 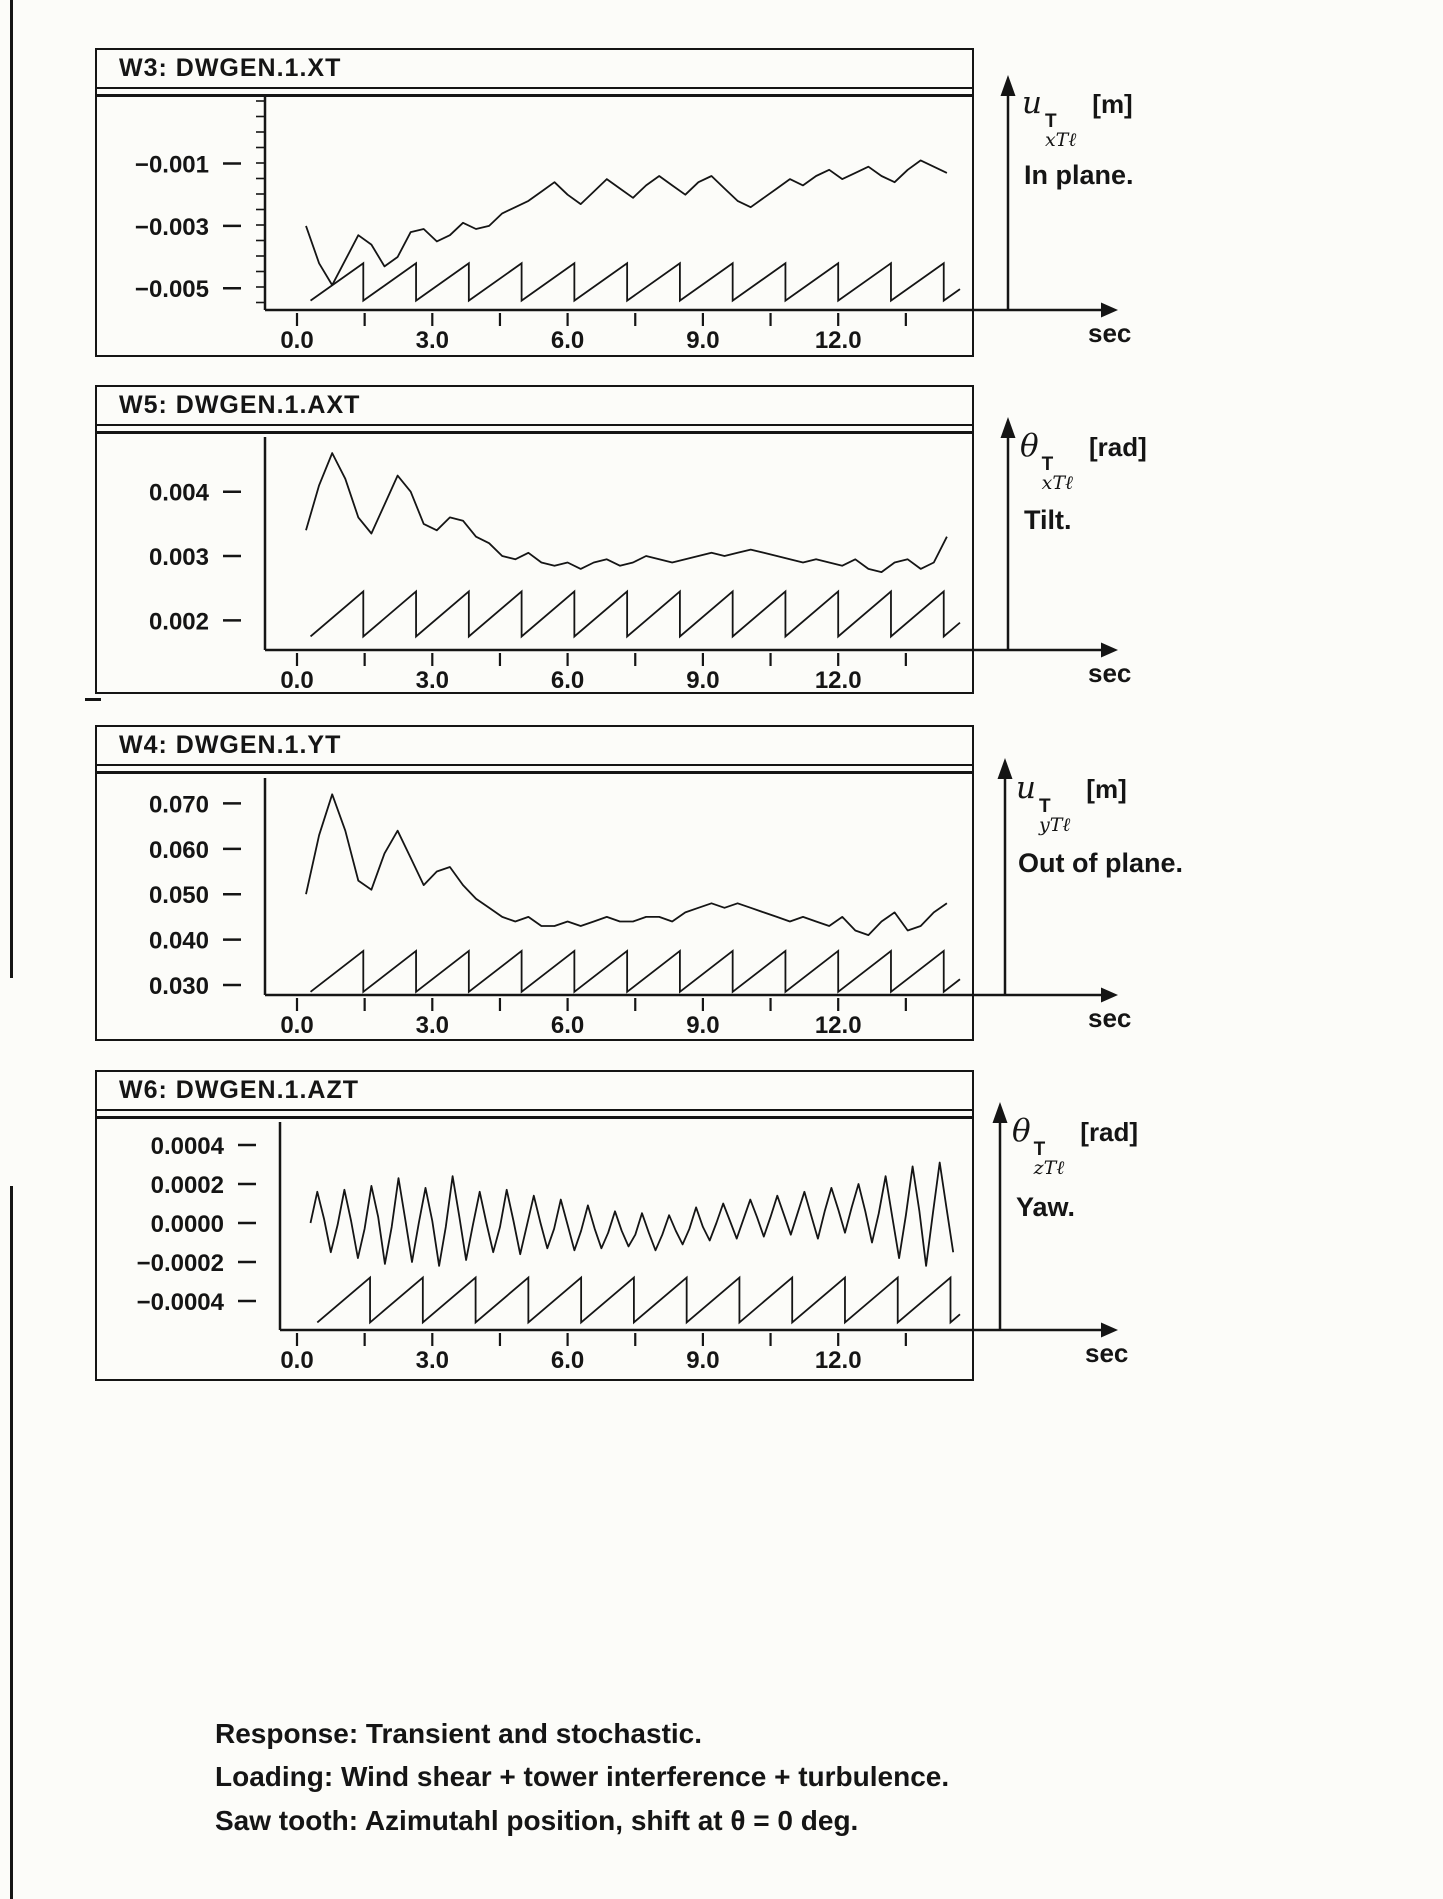 What do you see at coordinates (230, 745) in the screenshot?
I see `panel-title-text: W4: DWGEN.1.YT` at bounding box center [230, 745].